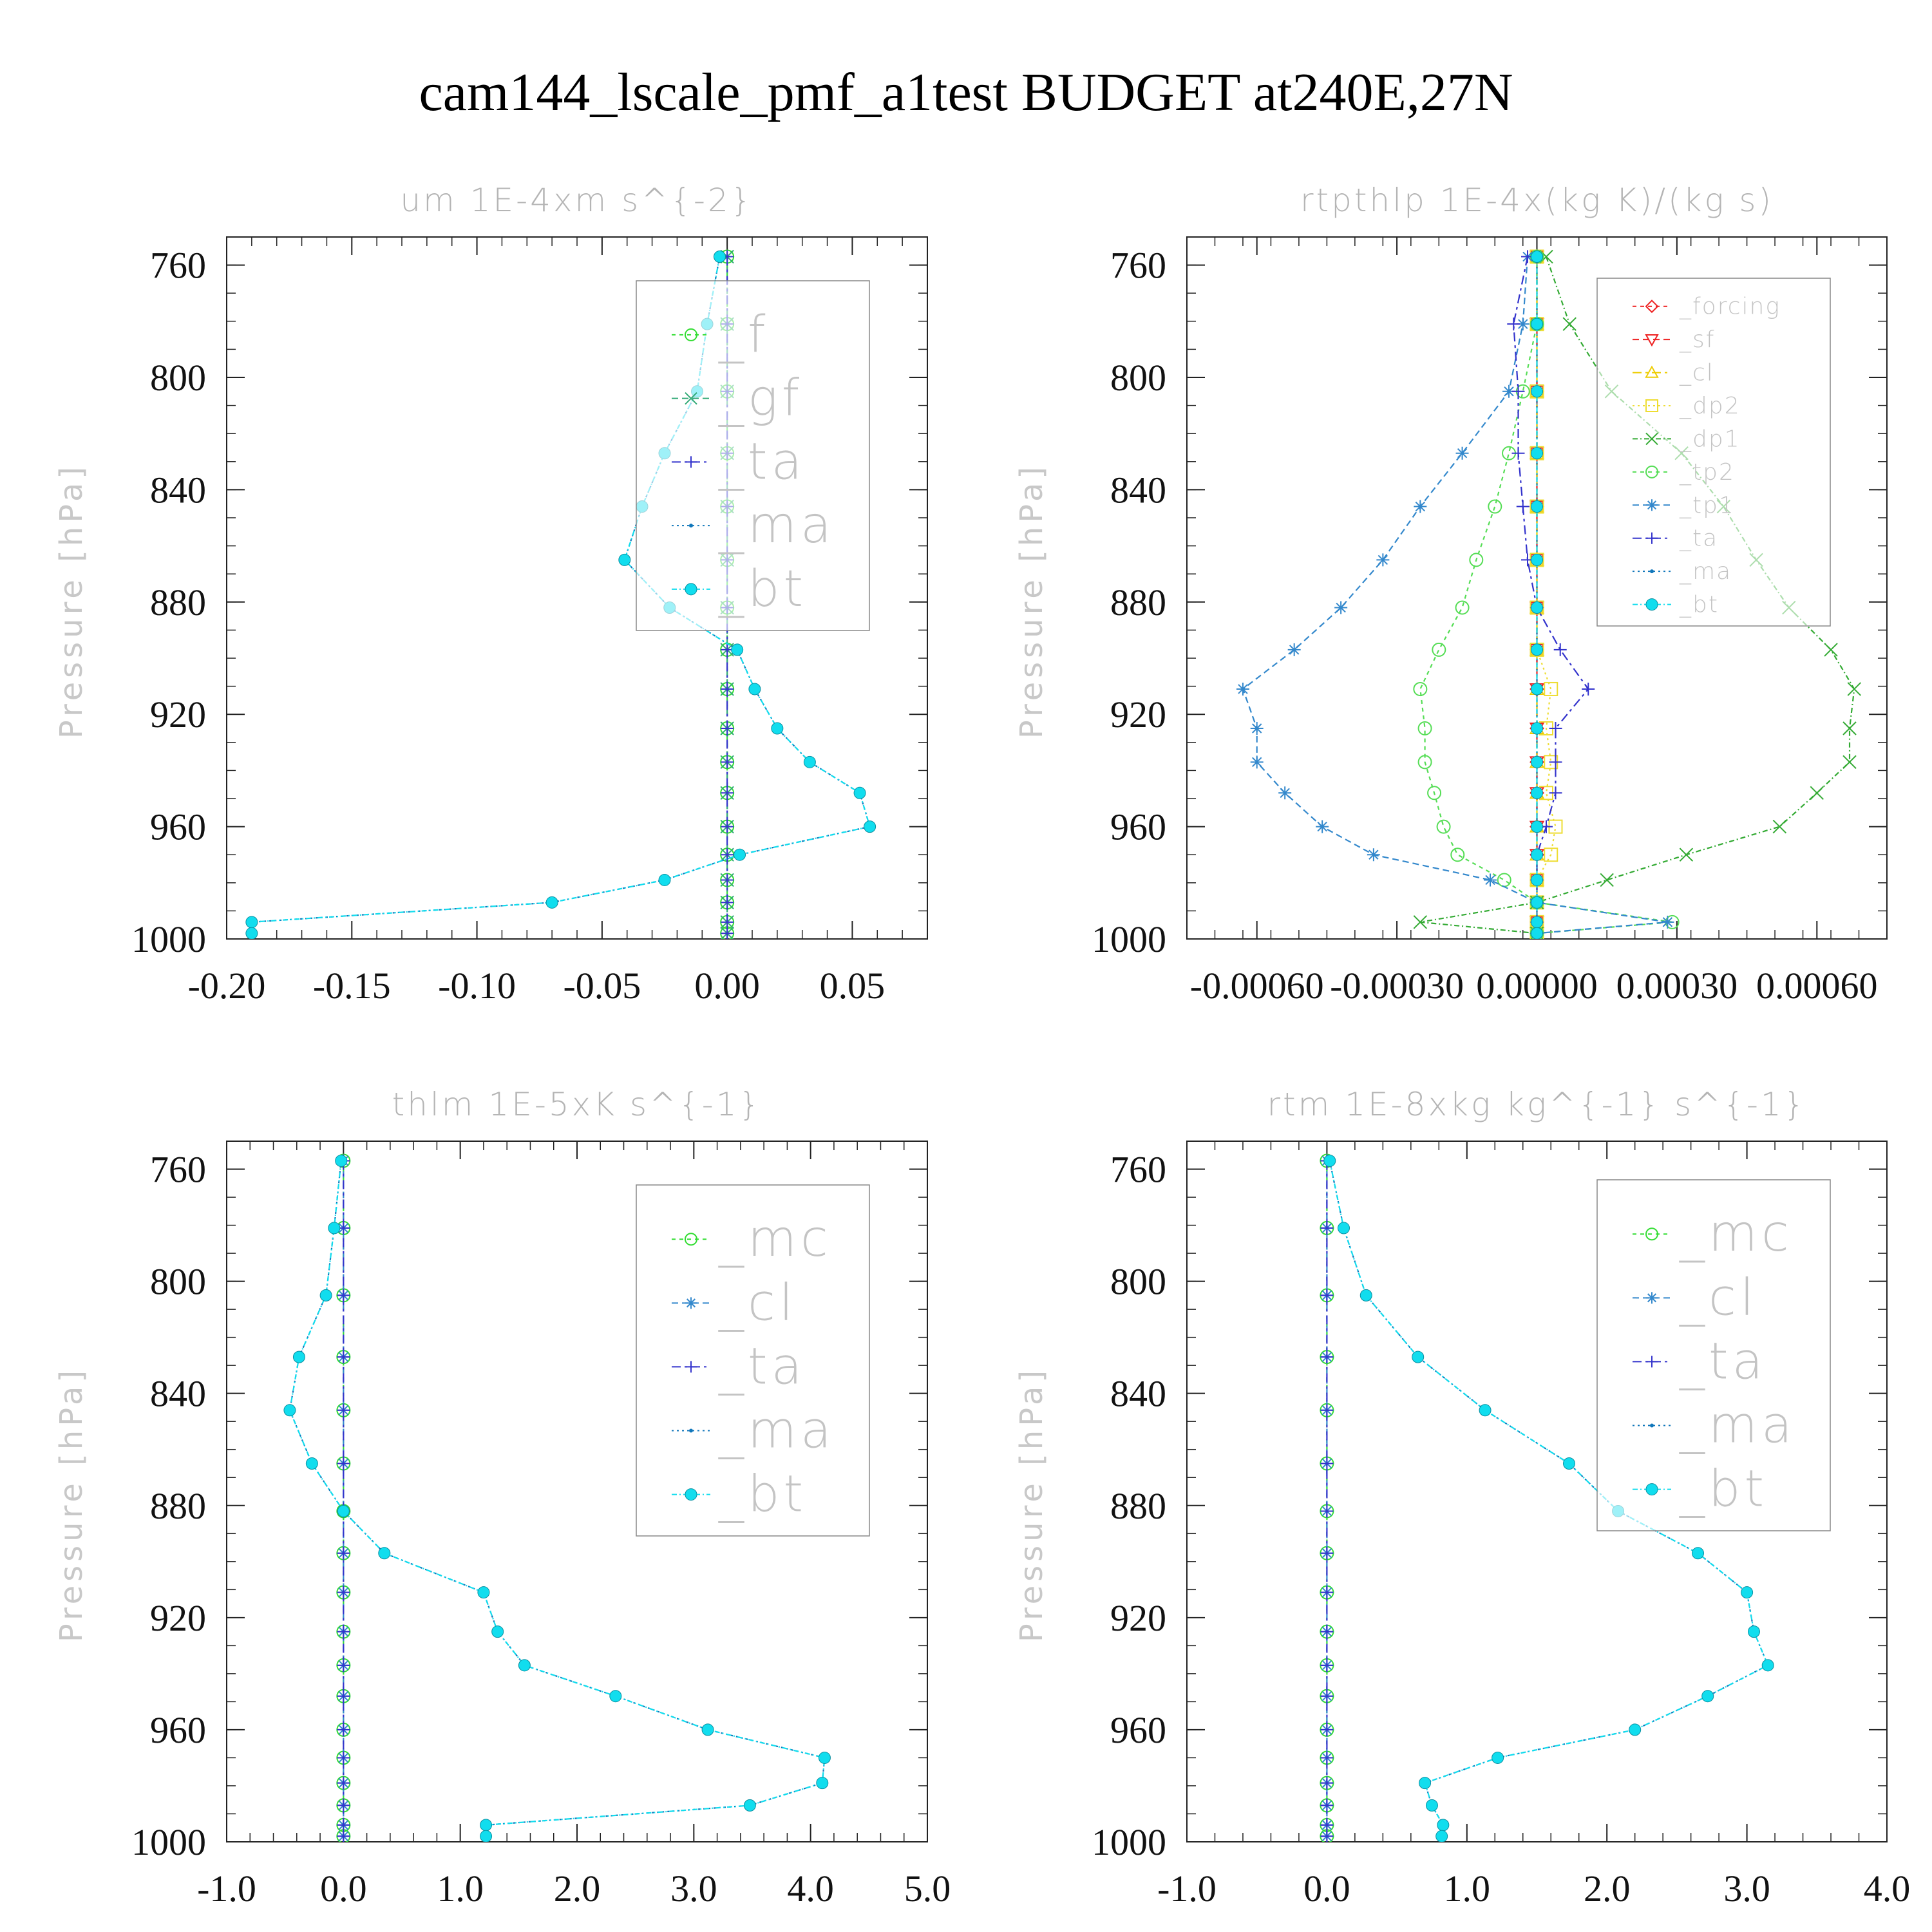  What do you see at coordinates (1707, 505) in the screenshot?
I see `legend-label-tp1: _tp1` at bounding box center [1707, 505].